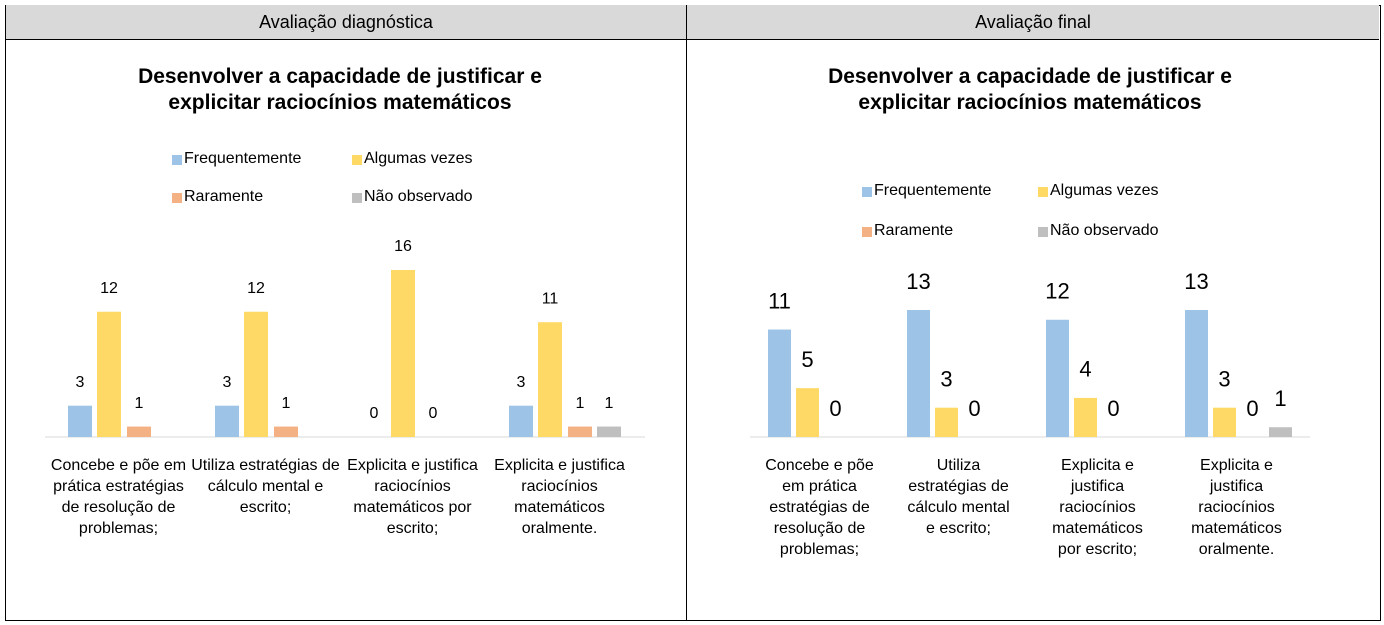  I want to click on value-label: 4, so click(1085, 369).